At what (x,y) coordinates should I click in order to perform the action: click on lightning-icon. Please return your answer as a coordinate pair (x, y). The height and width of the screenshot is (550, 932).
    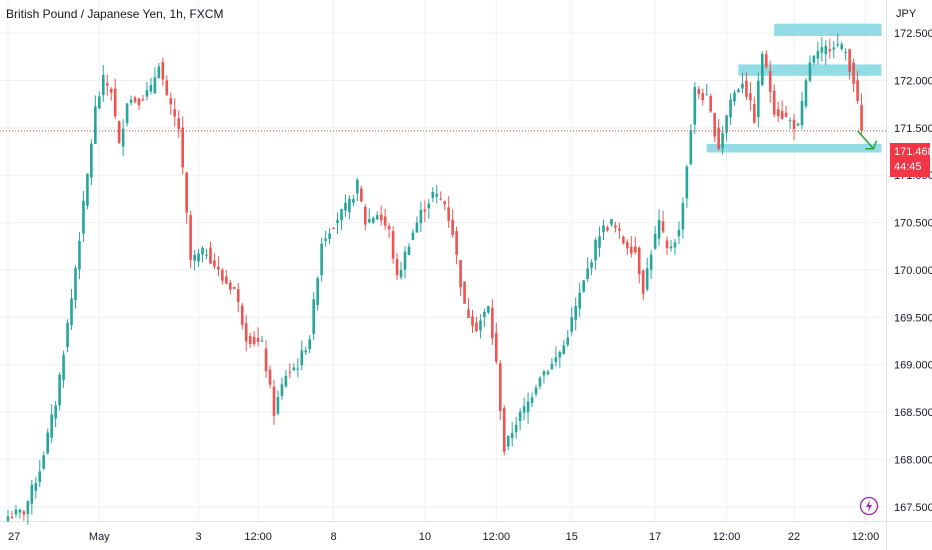
    Looking at the image, I should click on (869, 506).